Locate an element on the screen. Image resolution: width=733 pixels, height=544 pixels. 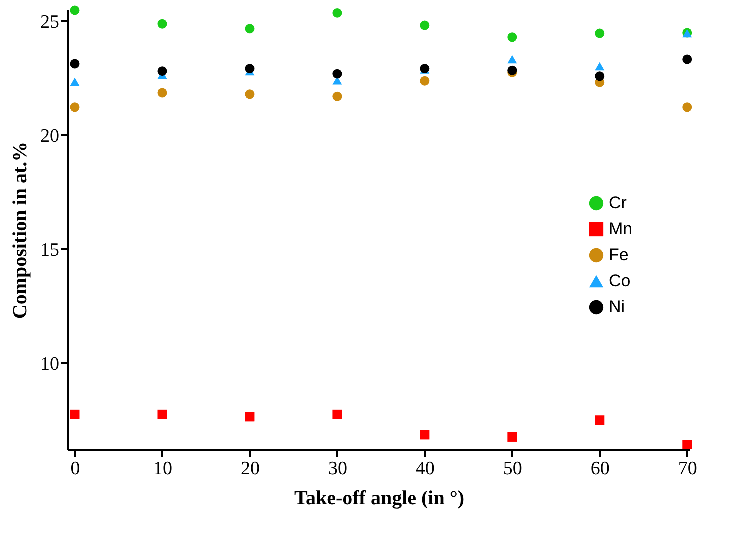
y-axis-title: Composition in at.% is located at coordinates (21, 231).